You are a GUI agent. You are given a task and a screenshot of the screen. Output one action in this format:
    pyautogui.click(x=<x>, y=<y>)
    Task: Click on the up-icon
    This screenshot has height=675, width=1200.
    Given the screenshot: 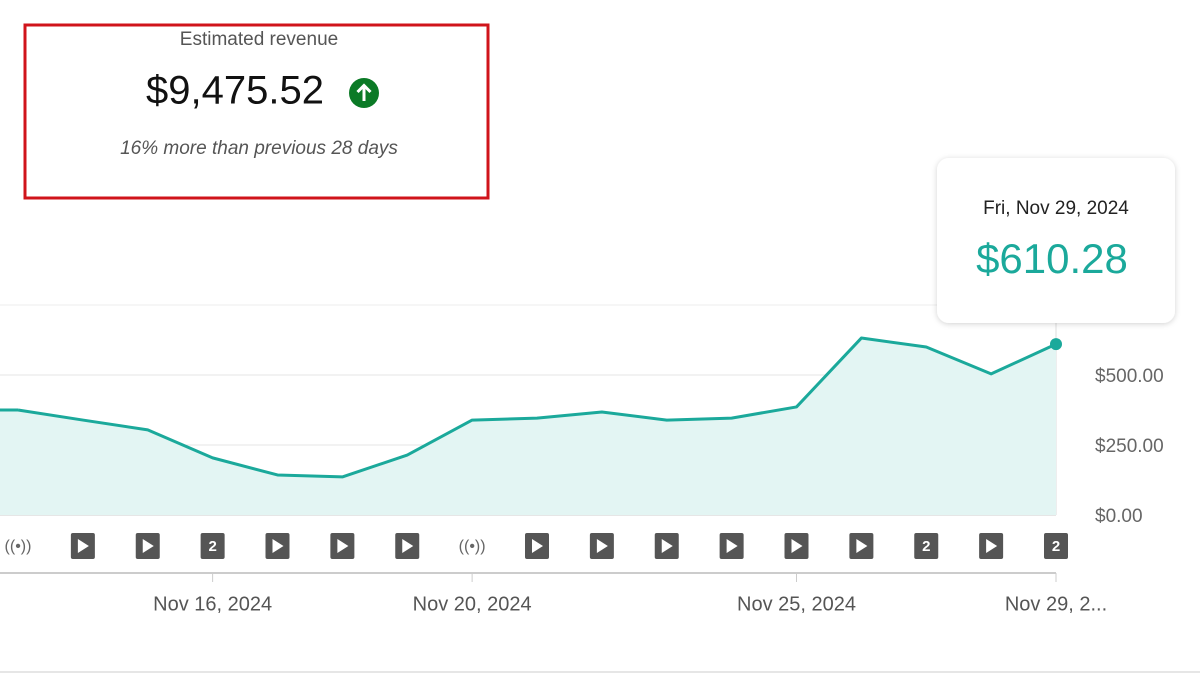 What is the action you would take?
    pyautogui.click(x=364, y=93)
    